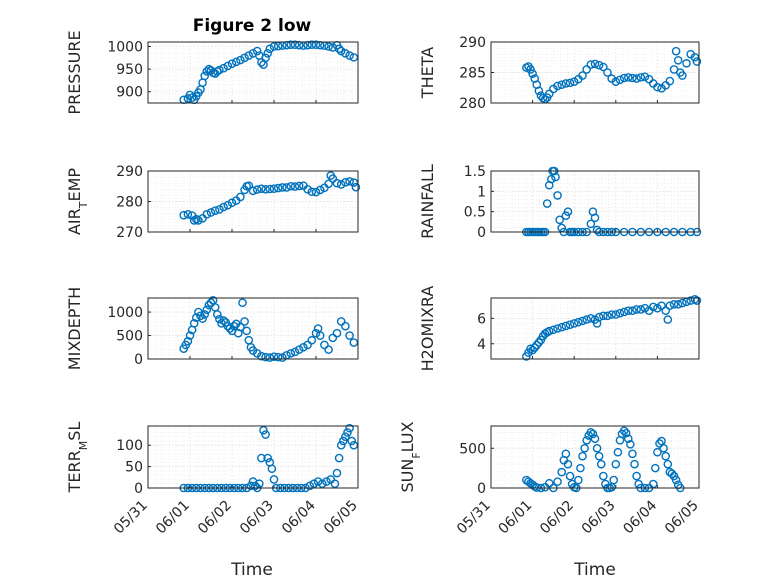 This screenshot has width=778, height=583. I want to click on y-tick-label: 50, so click(134, 468).